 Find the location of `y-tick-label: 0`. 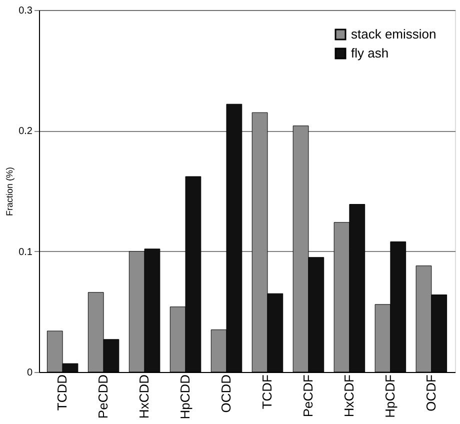

y-tick-label: 0 is located at coordinates (29, 373).